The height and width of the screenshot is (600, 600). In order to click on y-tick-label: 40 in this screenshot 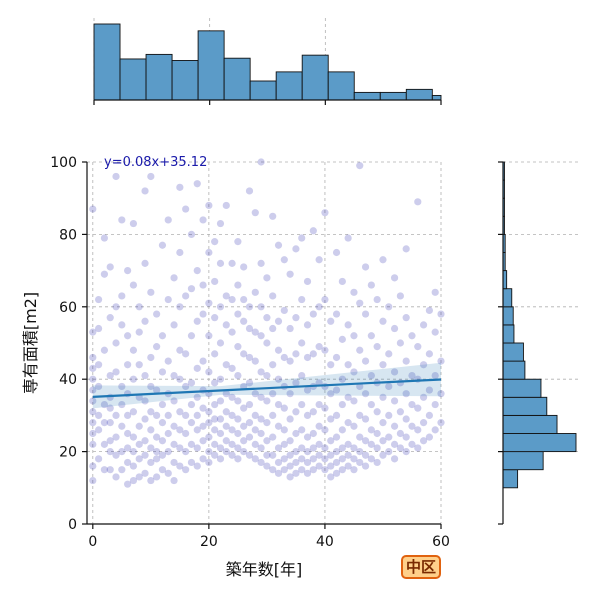, I will do `click(68, 380)`.